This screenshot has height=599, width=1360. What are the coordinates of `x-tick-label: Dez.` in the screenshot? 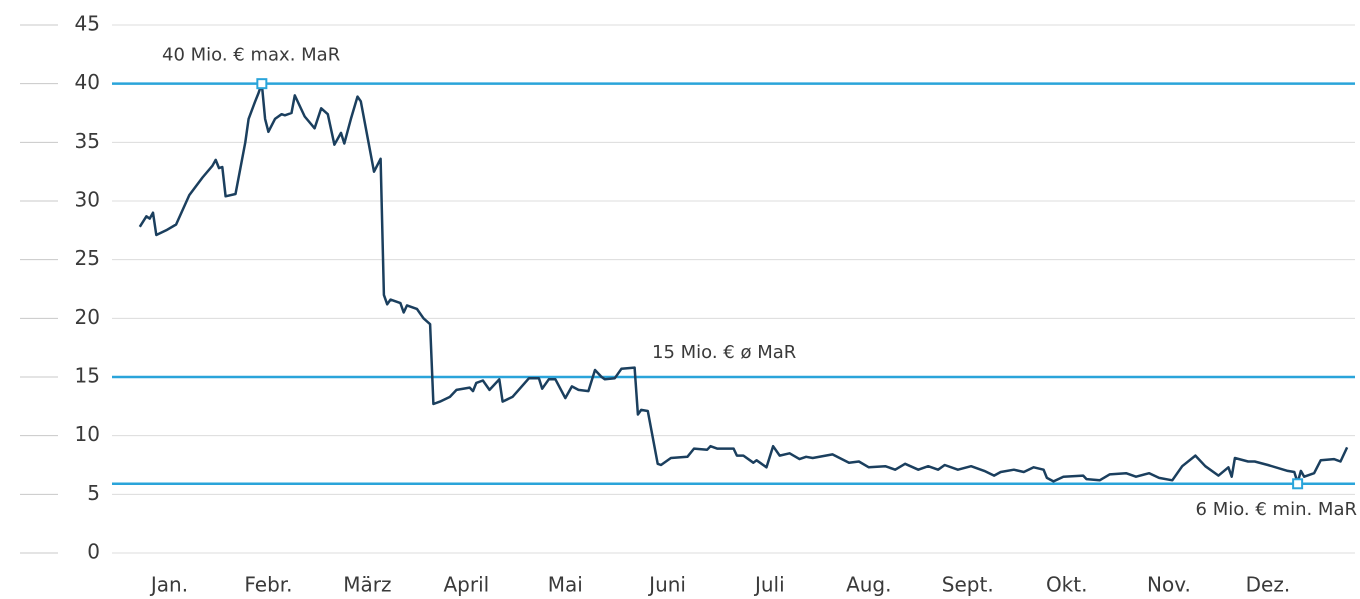 It's located at (1268, 585).